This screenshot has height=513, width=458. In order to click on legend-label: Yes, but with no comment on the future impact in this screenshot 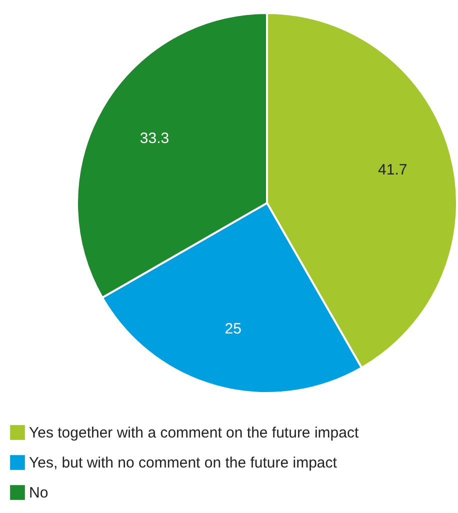, I will do `click(183, 463)`.